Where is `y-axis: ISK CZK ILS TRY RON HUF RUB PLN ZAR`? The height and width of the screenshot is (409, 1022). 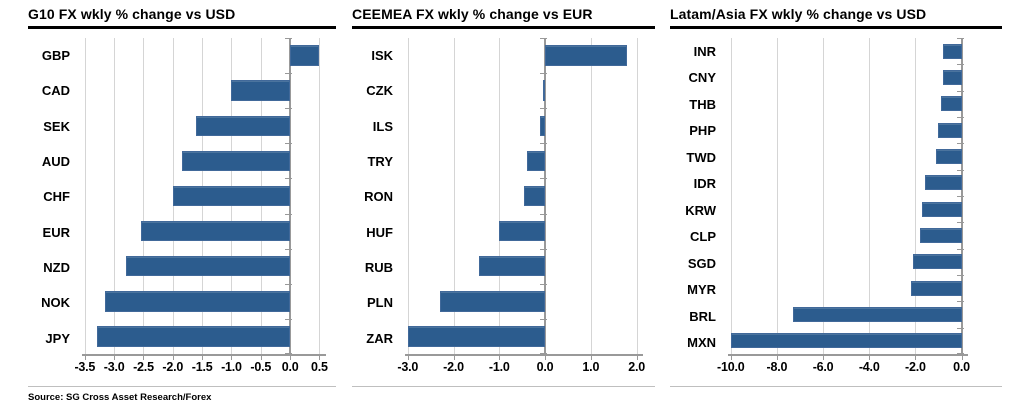 y-axis: ISK CZK ILS TRY RON HUF RUB PLN ZAR is located at coordinates (378, 197).